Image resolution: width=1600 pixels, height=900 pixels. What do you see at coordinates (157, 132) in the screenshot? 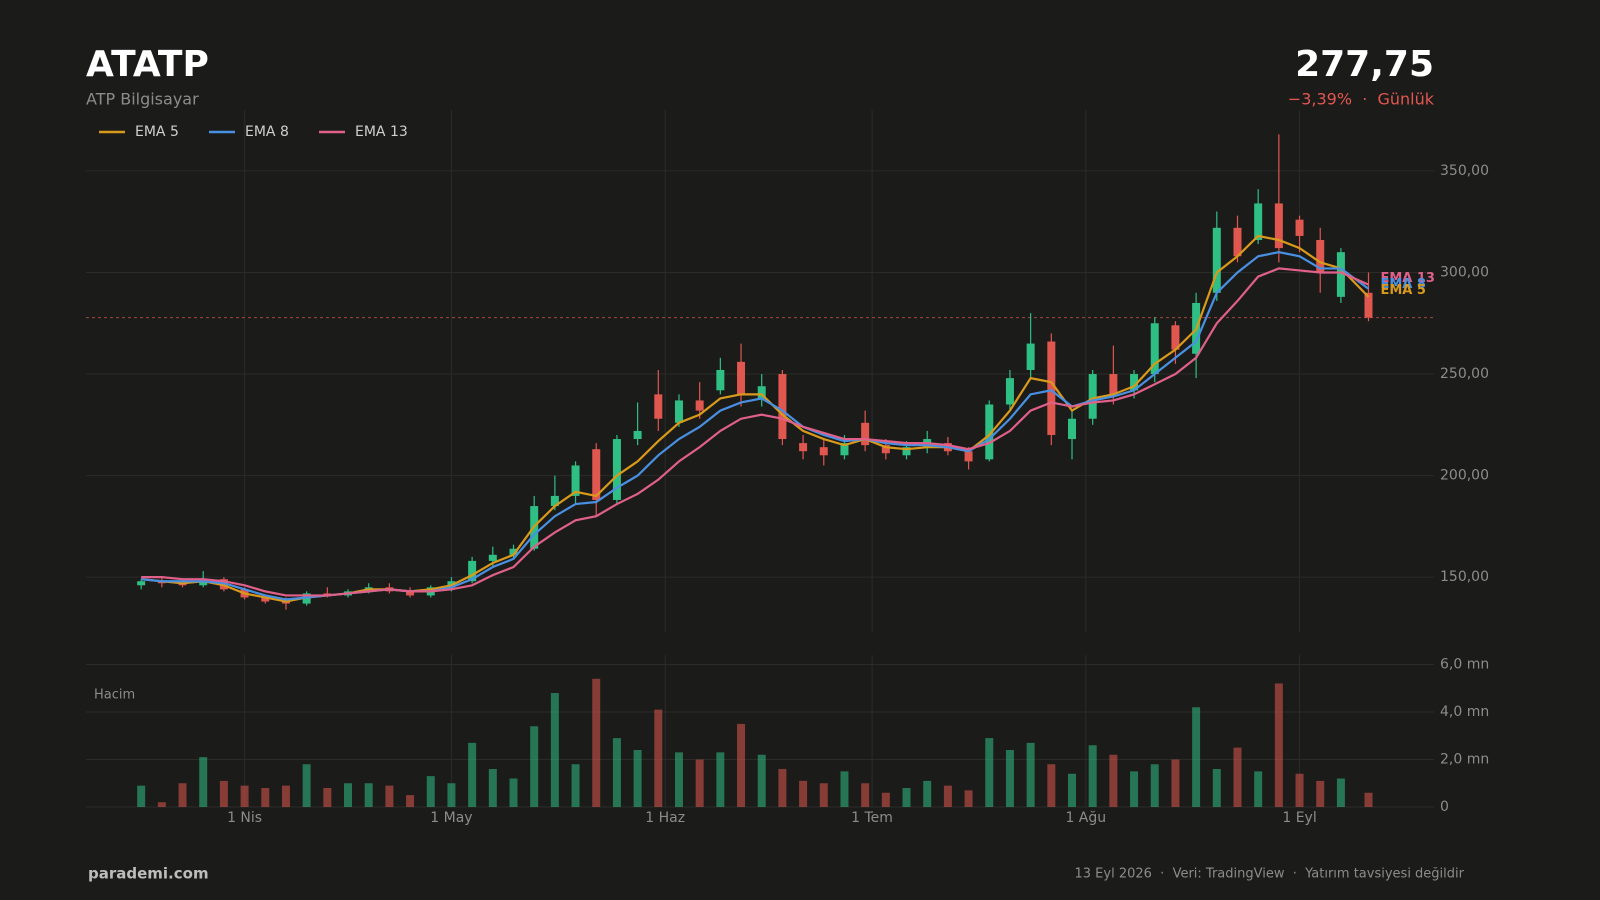
I see `legend-label: EMA 5` at bounding box center [157, 132].